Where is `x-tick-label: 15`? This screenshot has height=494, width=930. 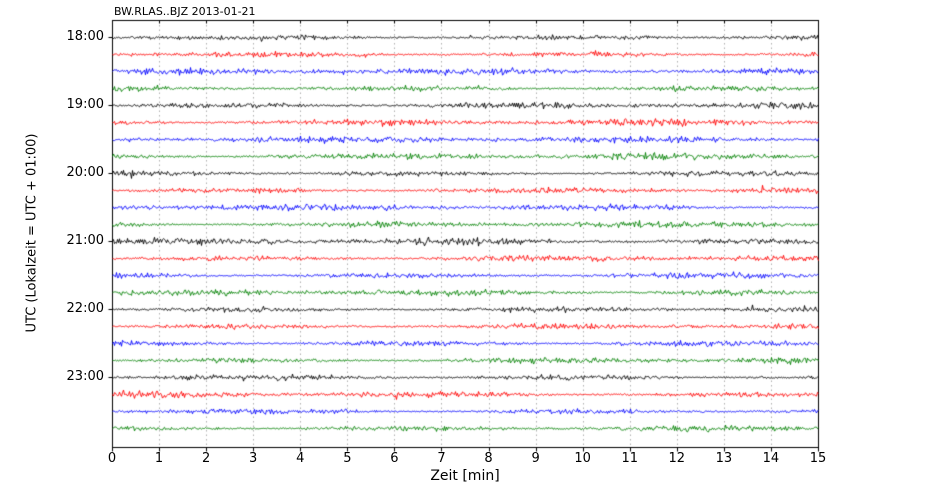 x-tick-label: 15 is located at coordinates (818, 458).